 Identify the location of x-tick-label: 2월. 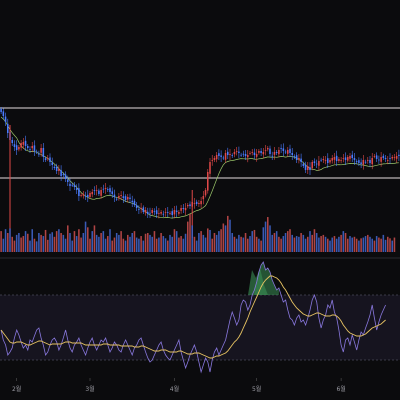
(16, 389).